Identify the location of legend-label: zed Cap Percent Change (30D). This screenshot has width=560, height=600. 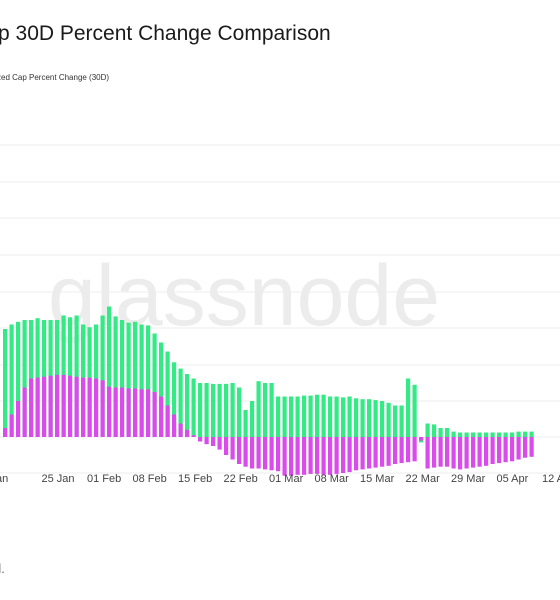
(55, 77).